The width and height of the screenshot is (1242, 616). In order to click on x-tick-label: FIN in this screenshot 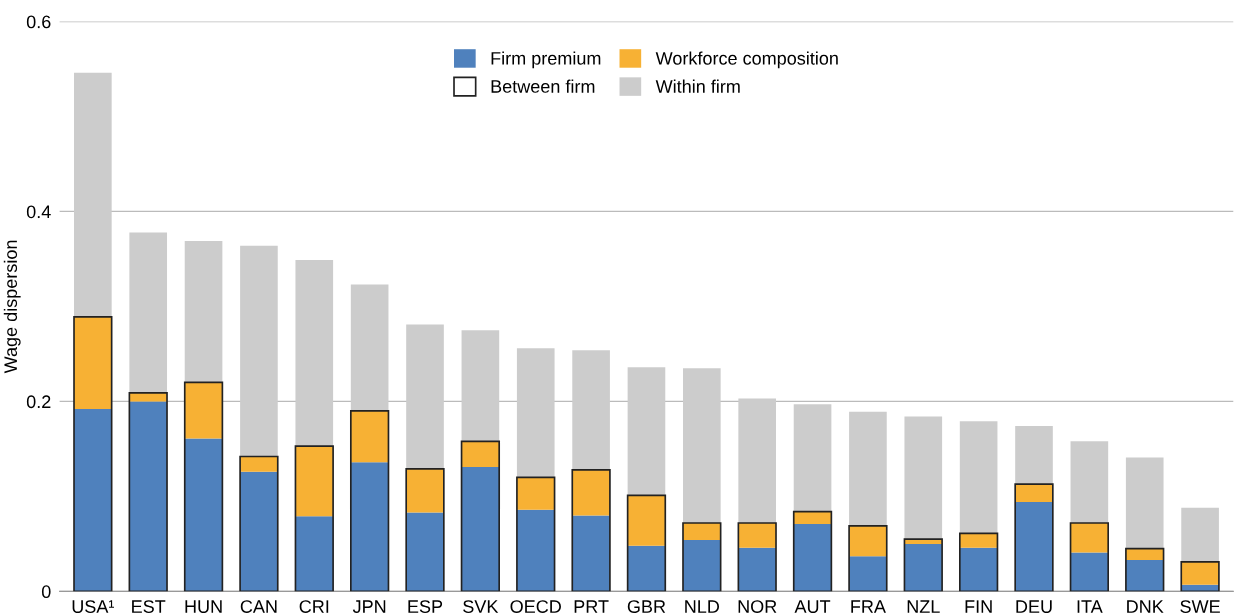, I will do `click(978, 606)`.